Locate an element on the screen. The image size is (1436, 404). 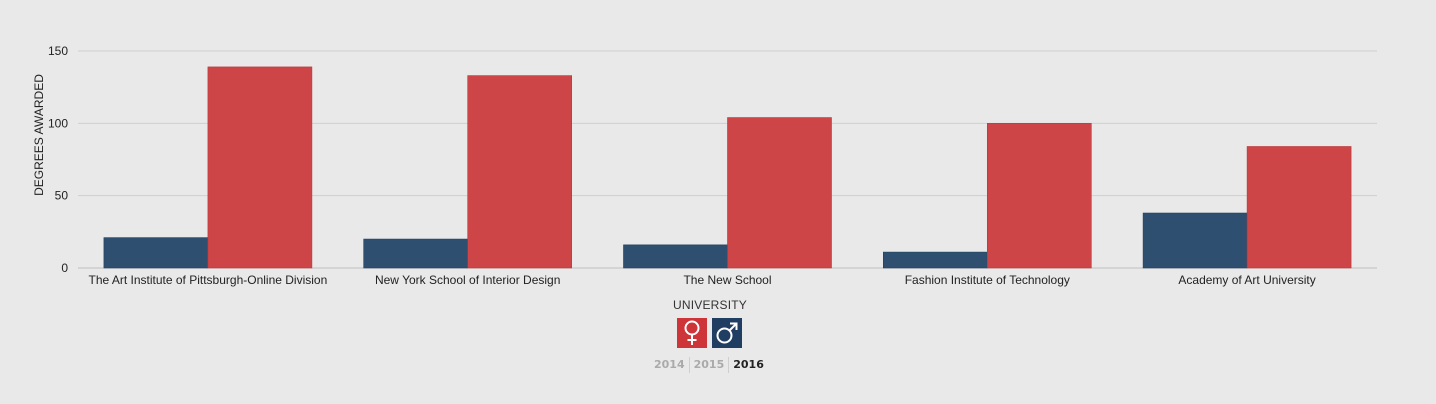
y-axis-label: DEGREES AWARDED is located at coordinates (39, 135).